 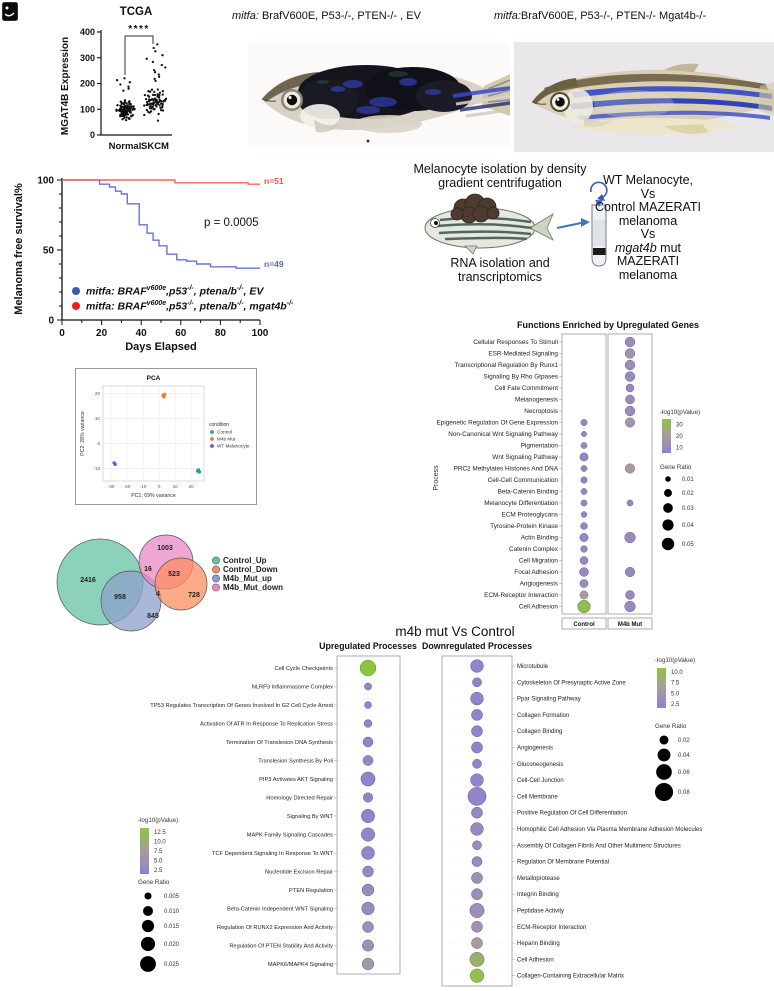 I want to click on y-tick-label: 400, so click(x=87, y=32).